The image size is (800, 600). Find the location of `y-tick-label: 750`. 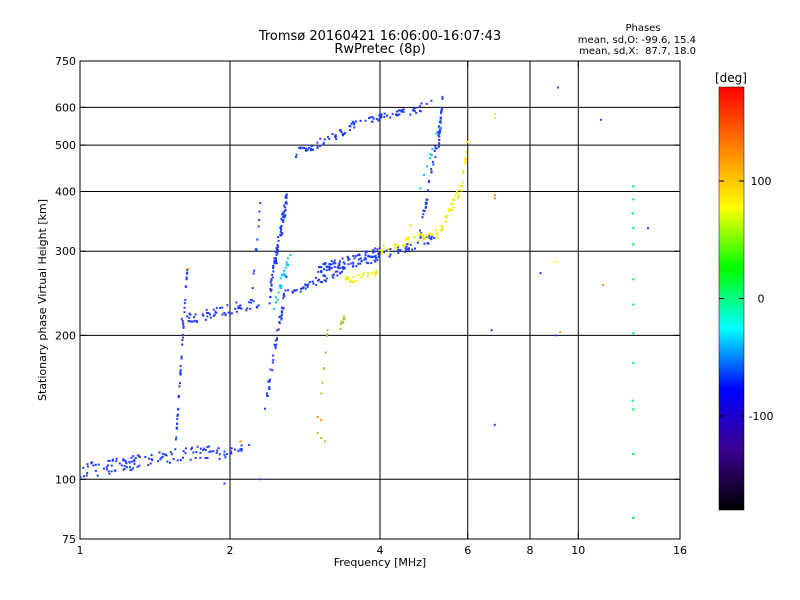

y-tick-label: 750 is located at coordinates (65, 61).